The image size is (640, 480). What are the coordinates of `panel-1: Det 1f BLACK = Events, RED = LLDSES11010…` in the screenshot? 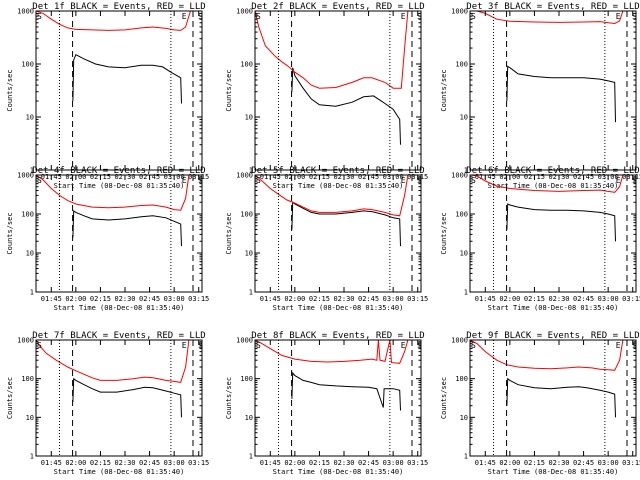 It's located at (107, 96).